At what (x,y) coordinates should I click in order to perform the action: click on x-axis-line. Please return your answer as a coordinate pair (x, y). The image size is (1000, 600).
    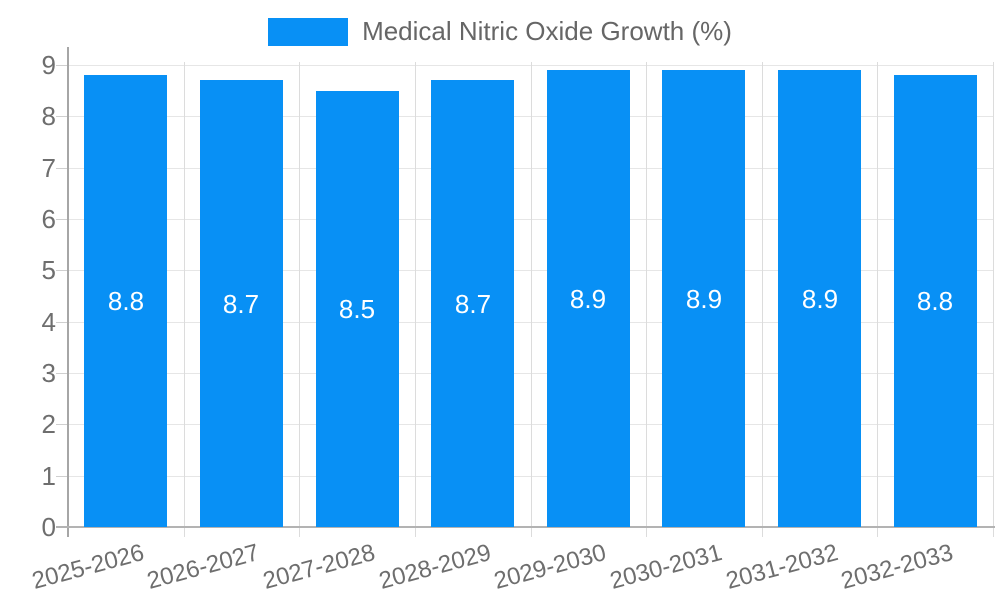
    Looking at the image, I should click on (525, 527).